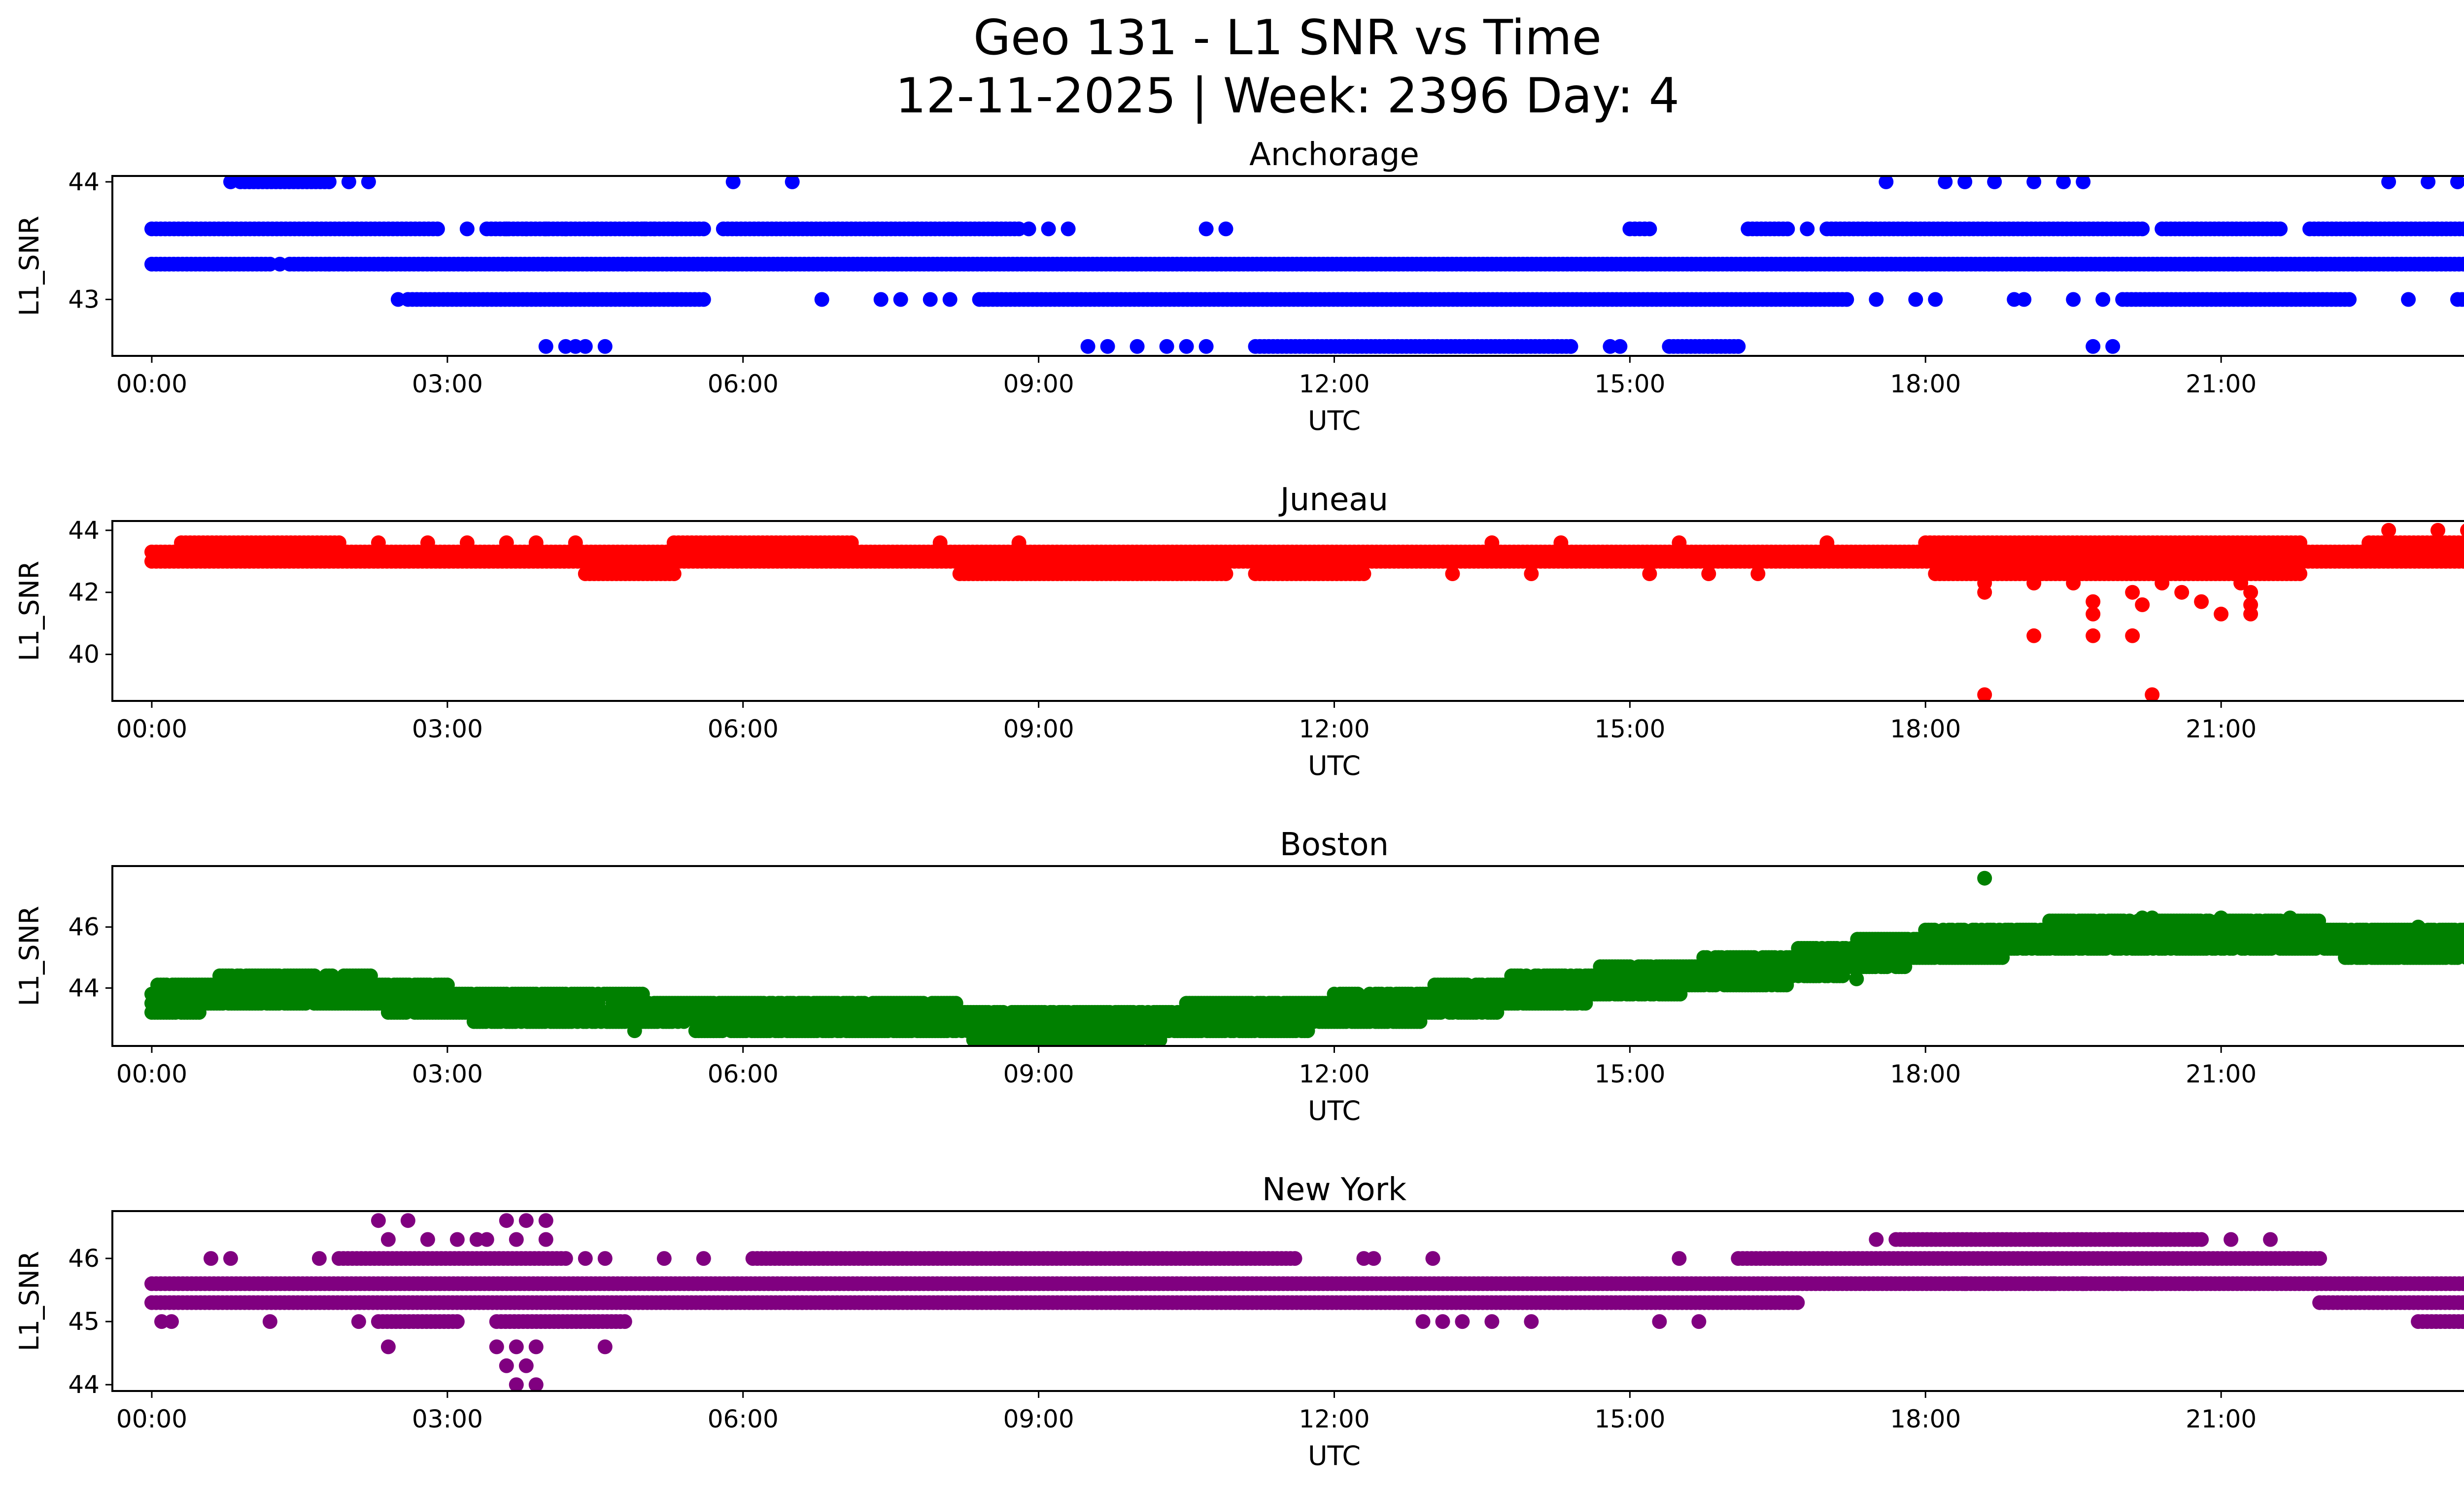 This screenshot has height=1495, width=2464. Describe the element at coordinates (29, 611) in the screenshot. I see `y-axis-label: L1_SNR` at that location.